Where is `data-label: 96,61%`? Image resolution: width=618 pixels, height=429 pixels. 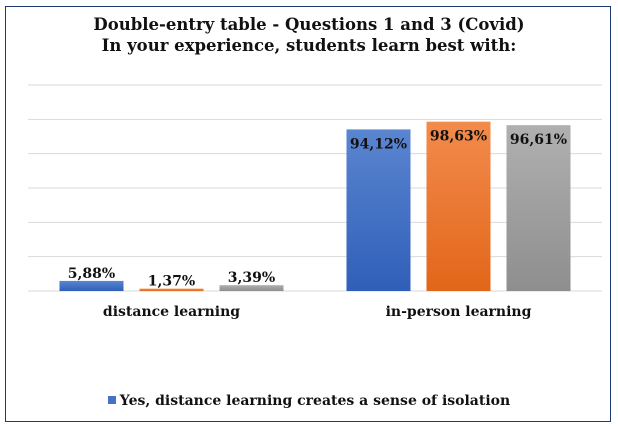
data-label: 96,61% is located at coordinates (538, 140).